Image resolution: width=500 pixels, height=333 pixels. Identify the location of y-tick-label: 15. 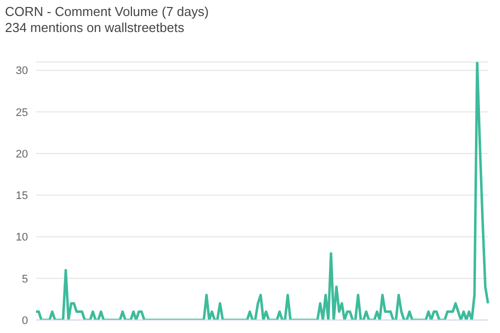
(22, 196).